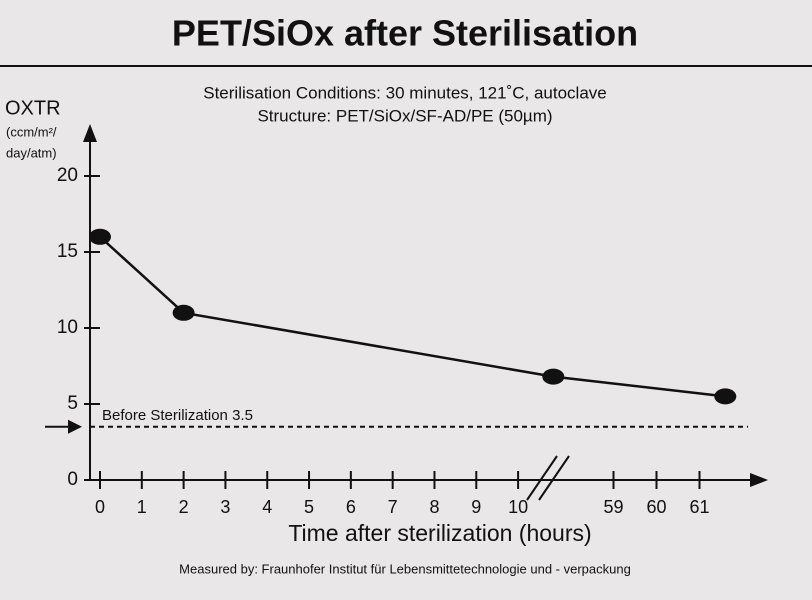 The width and height of the screenshot is (812, 600). I want to click on x-tick-label: 60, so click(656, 507).